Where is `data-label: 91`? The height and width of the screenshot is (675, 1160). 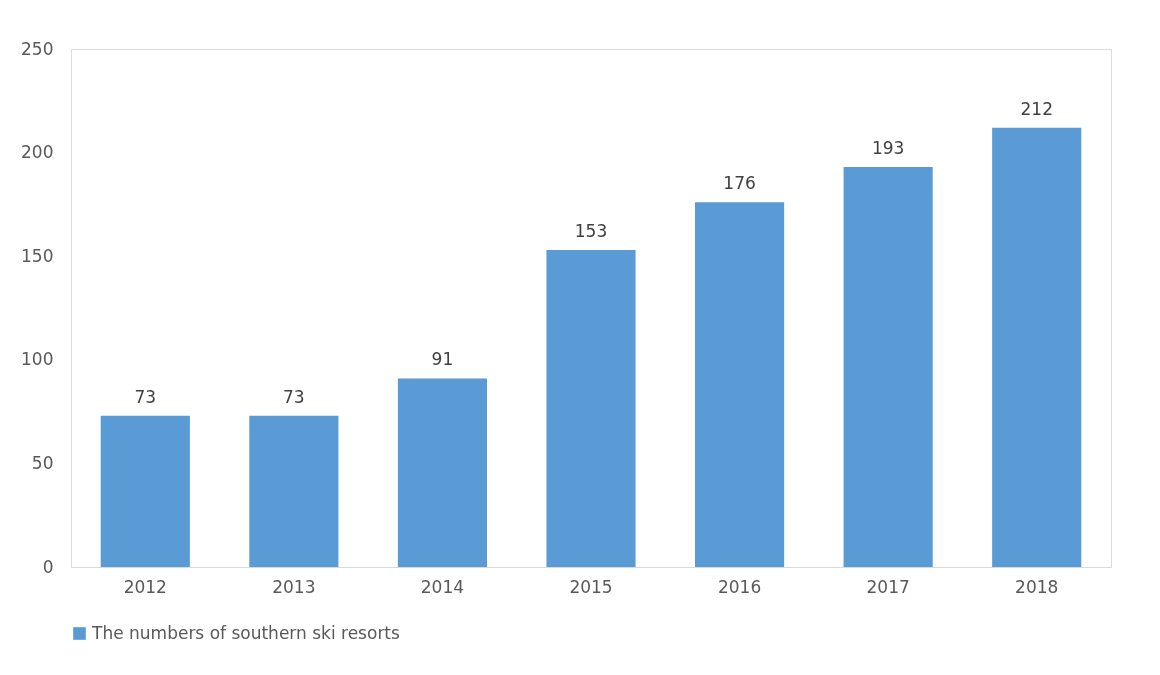 data-label: 91 is located at coordinates (442, 359).